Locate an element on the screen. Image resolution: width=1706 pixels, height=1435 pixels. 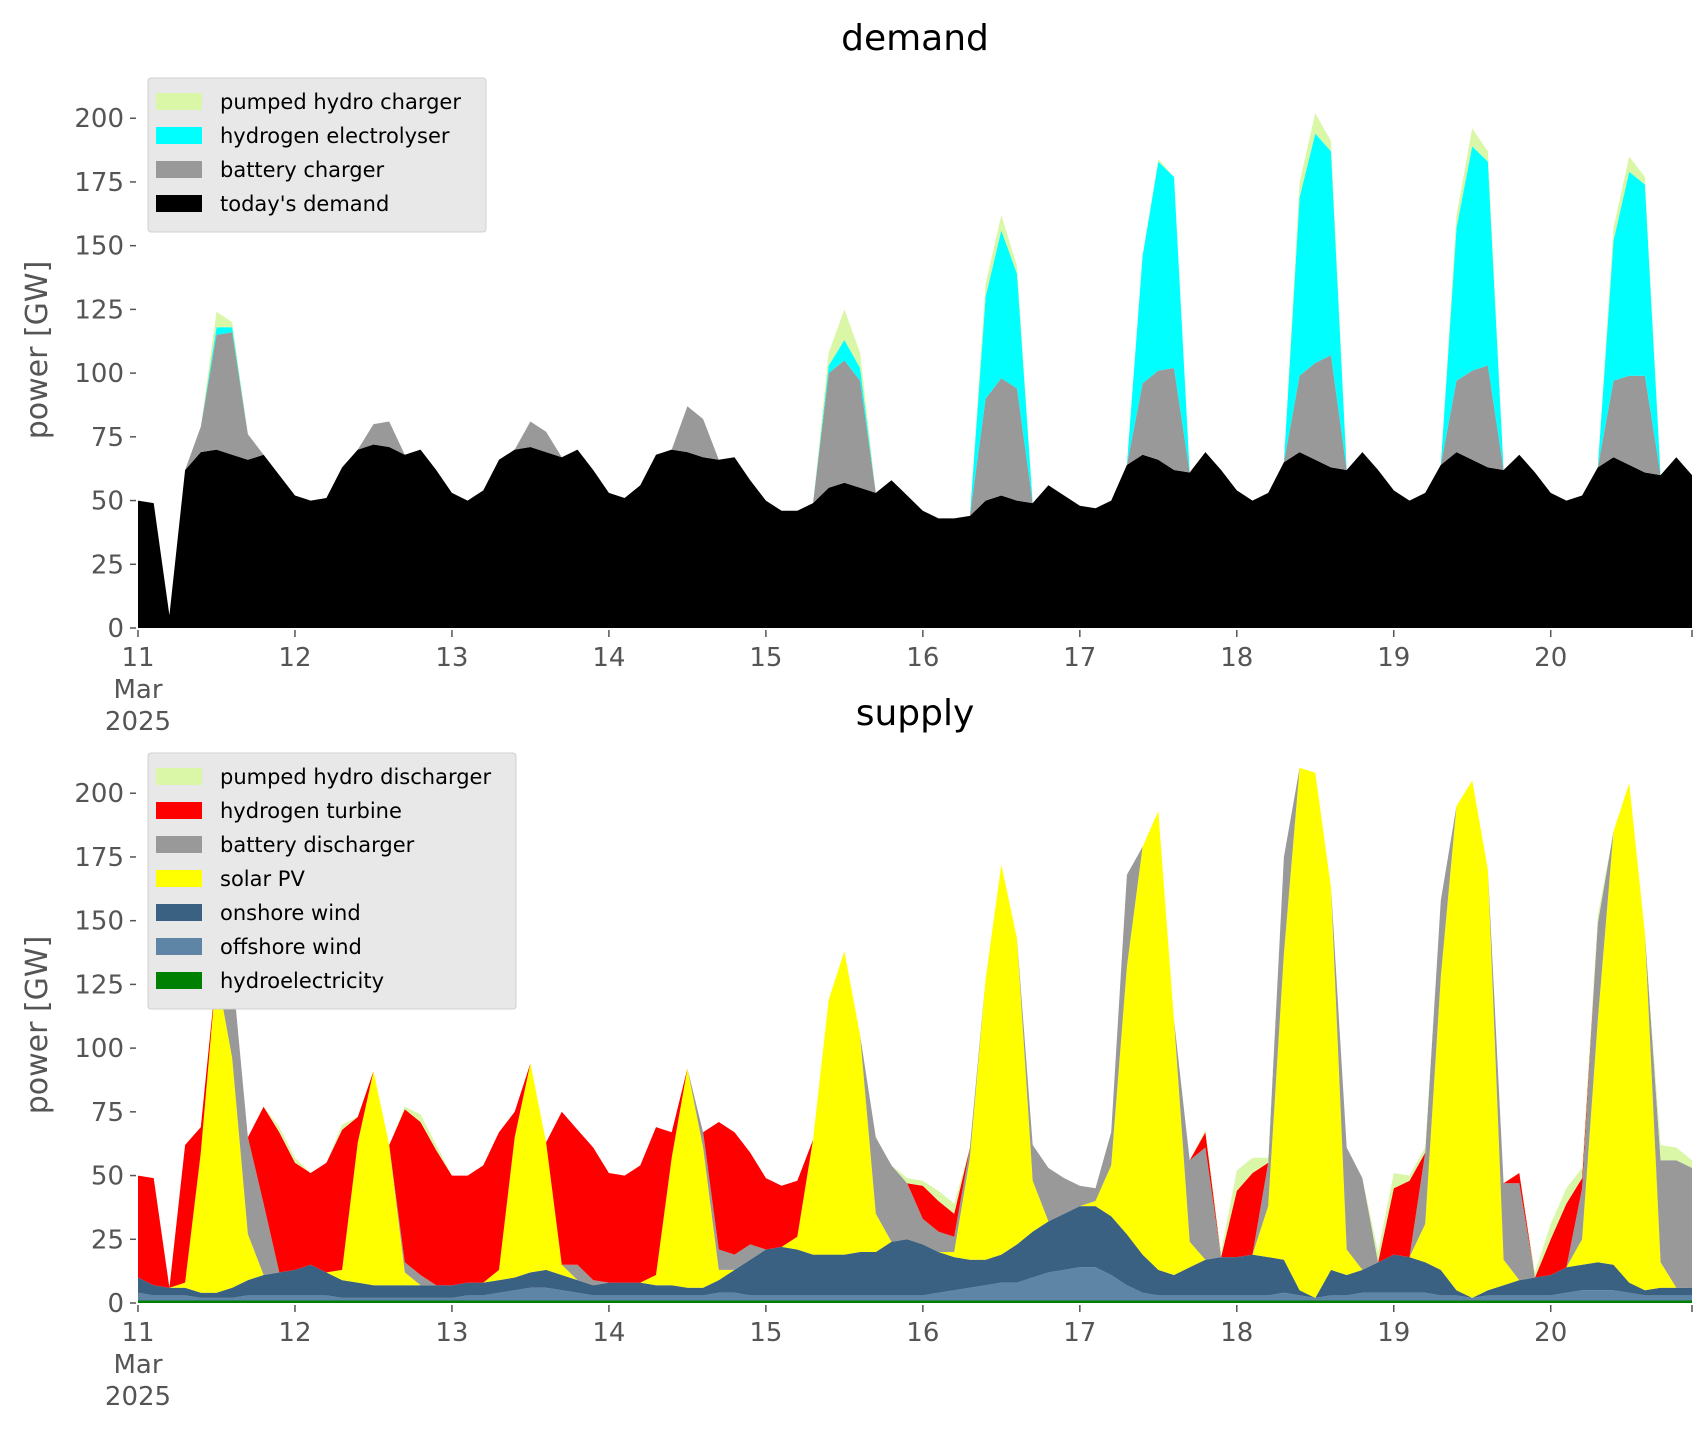
legend-label: pumped hydro discharger is located at coordinates (355, 777).